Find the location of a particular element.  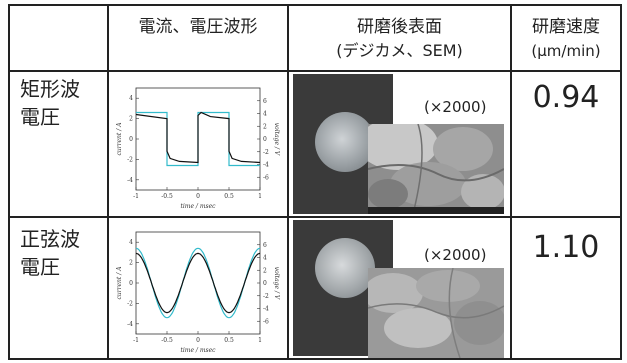

plot-frame is located at coordinates (198, 283).